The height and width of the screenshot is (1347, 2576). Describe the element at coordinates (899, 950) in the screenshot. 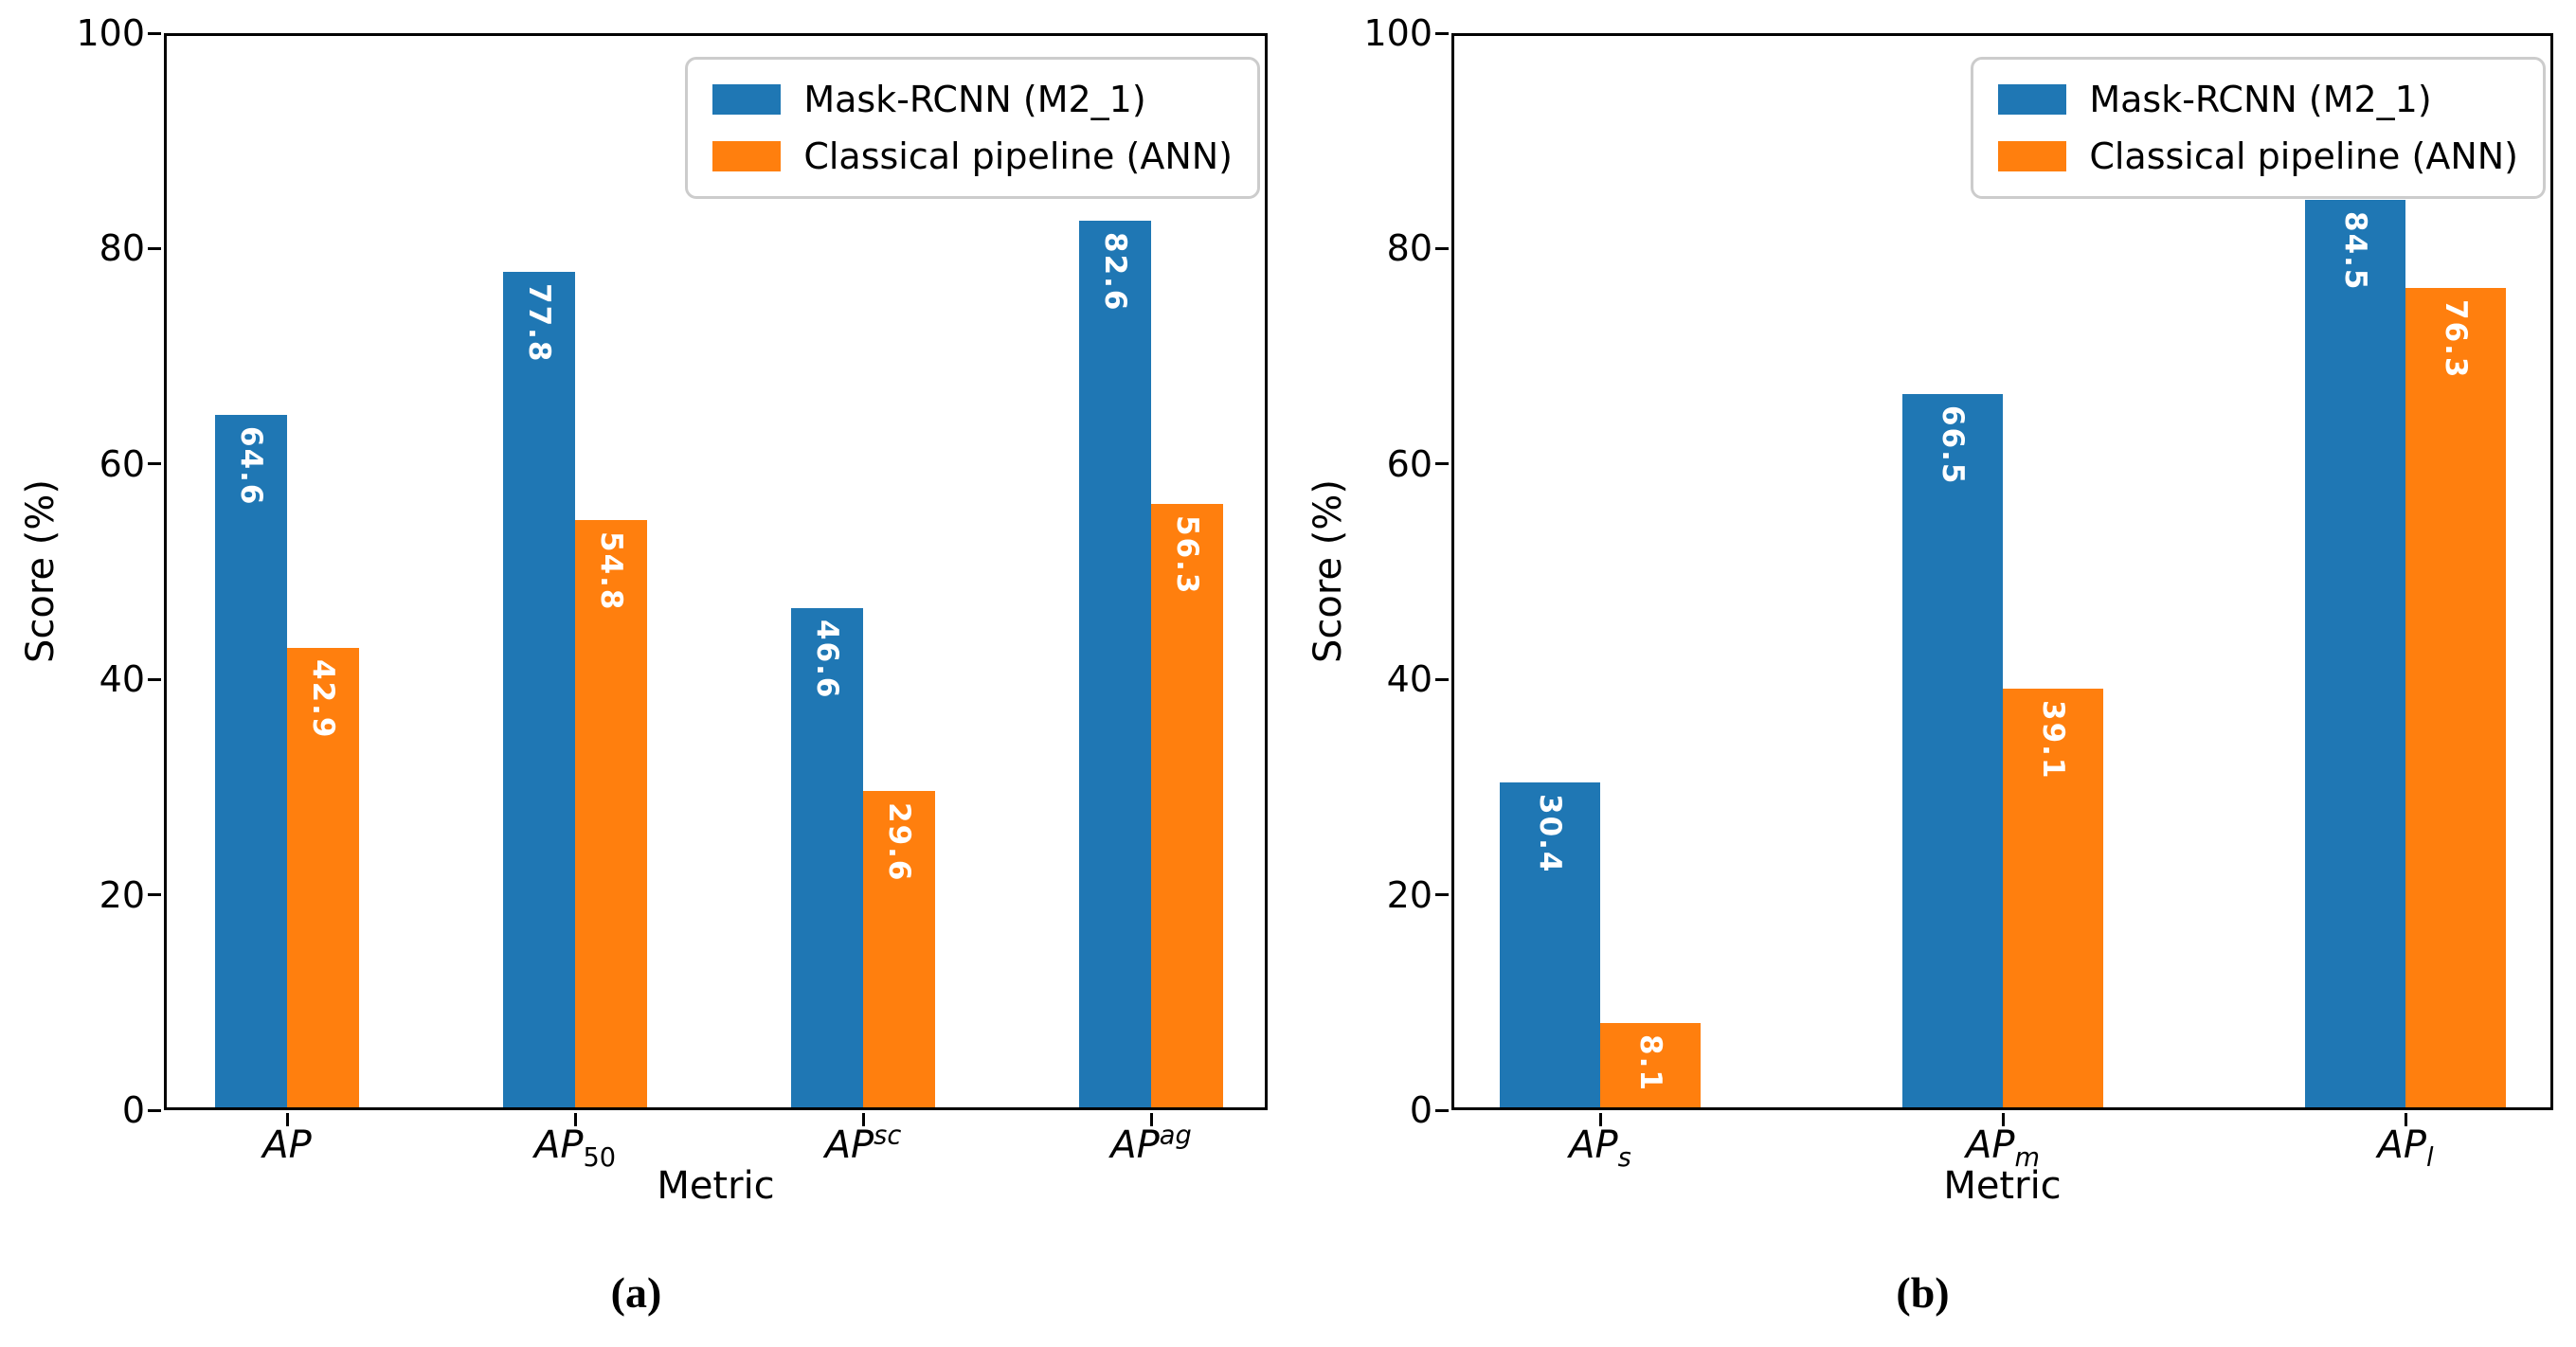

I see `bar-series1-cat2: 29.6` at that location.